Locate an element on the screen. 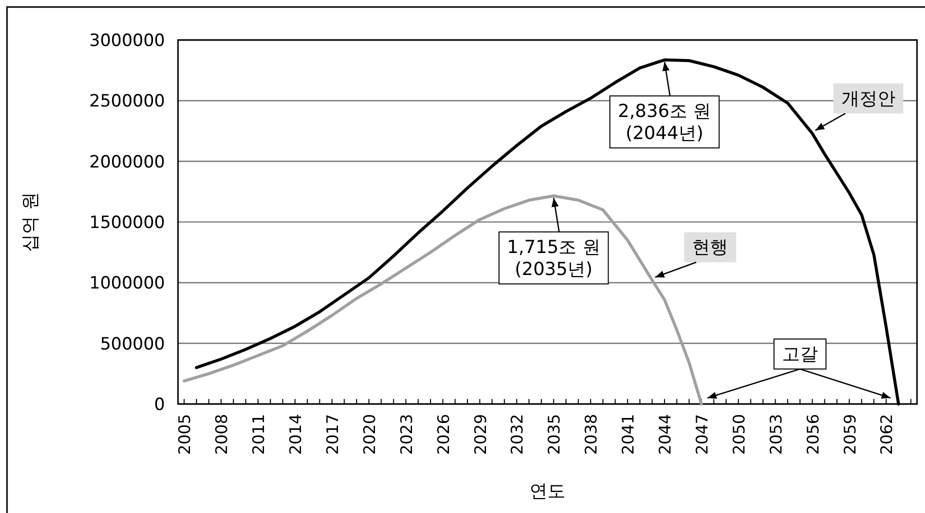  x-tick-label: 2050 is located at coordinates (738, 434).